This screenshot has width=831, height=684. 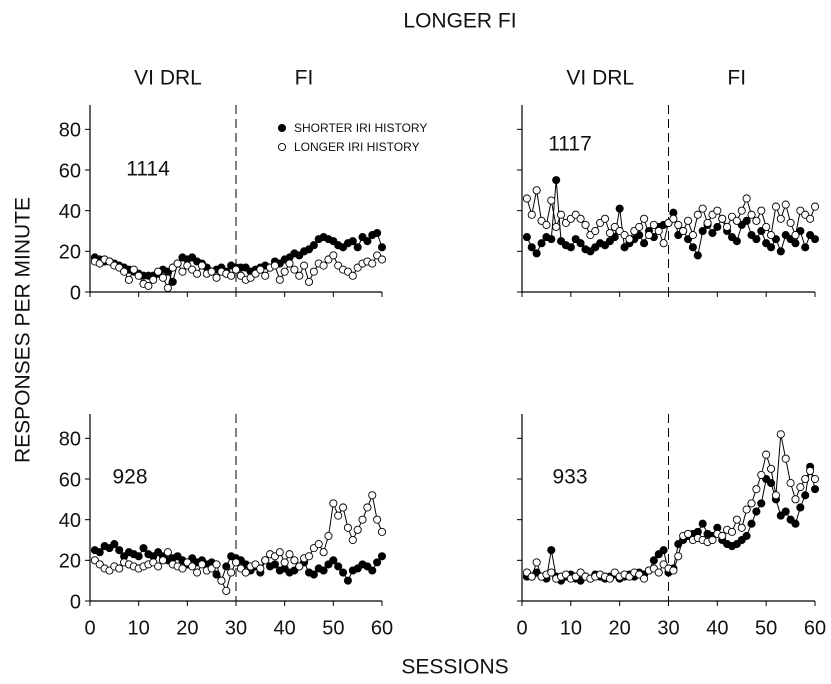 I want to click on x-tick-label: 0, so click(x=521, y=628).